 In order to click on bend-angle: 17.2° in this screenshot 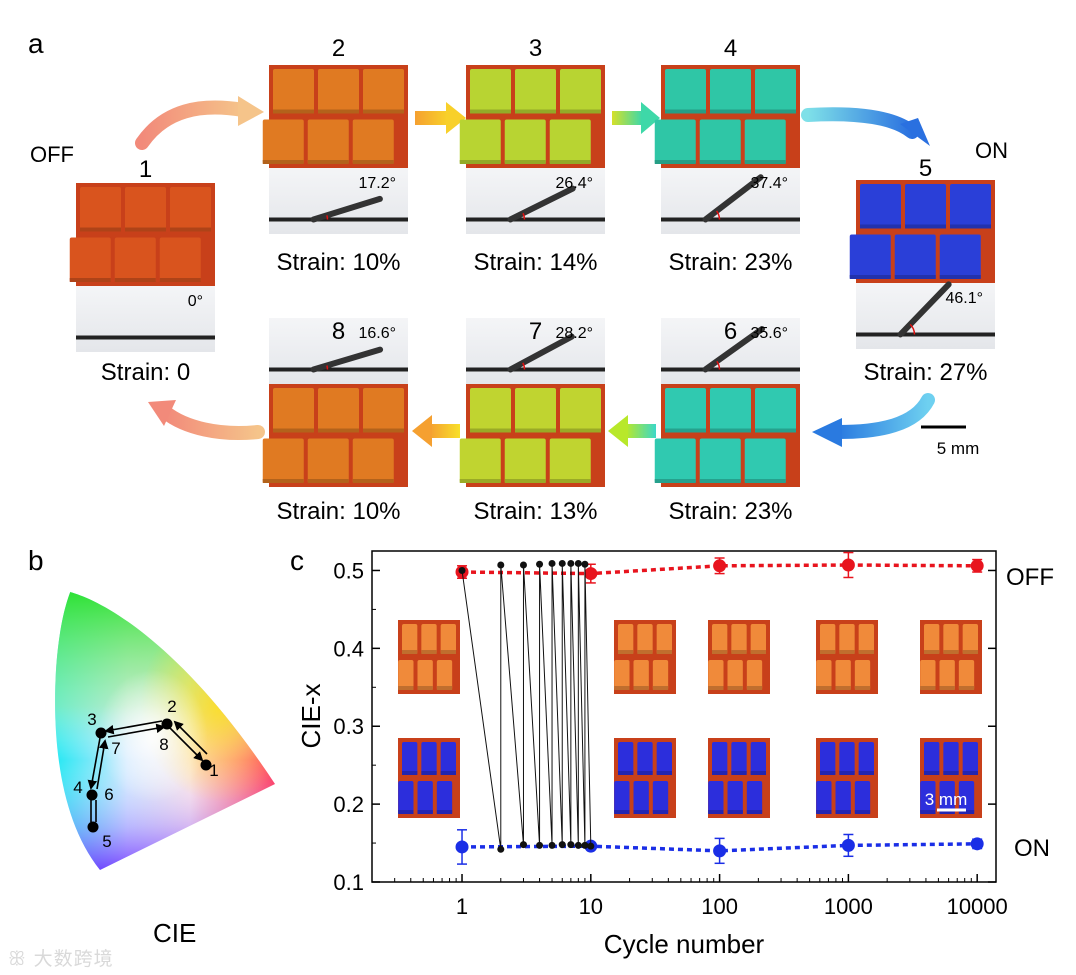, I will do `click(377, 183)`.